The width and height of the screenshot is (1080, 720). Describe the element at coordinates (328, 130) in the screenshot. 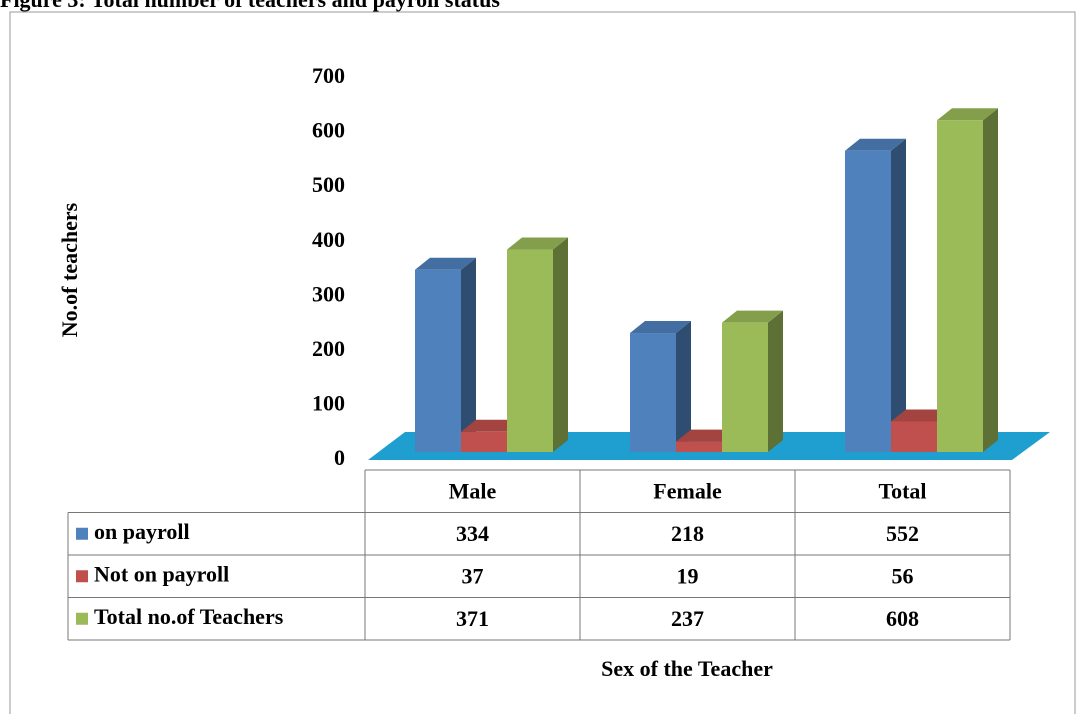

I see `y-tick-label: 600` at that location.